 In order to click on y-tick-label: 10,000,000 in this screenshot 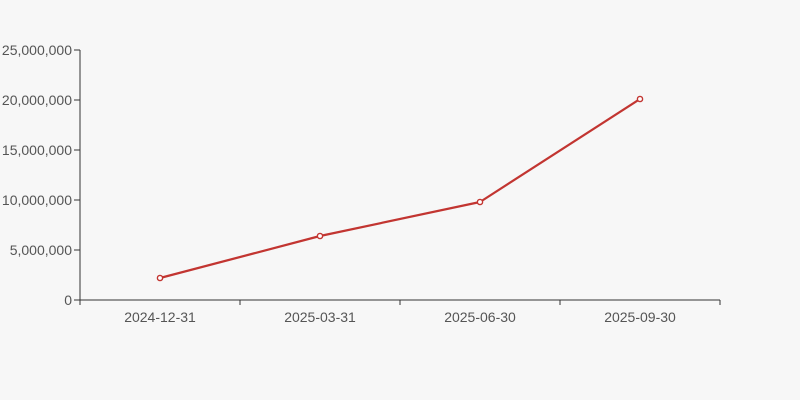, I will do `click(37, 200)`.